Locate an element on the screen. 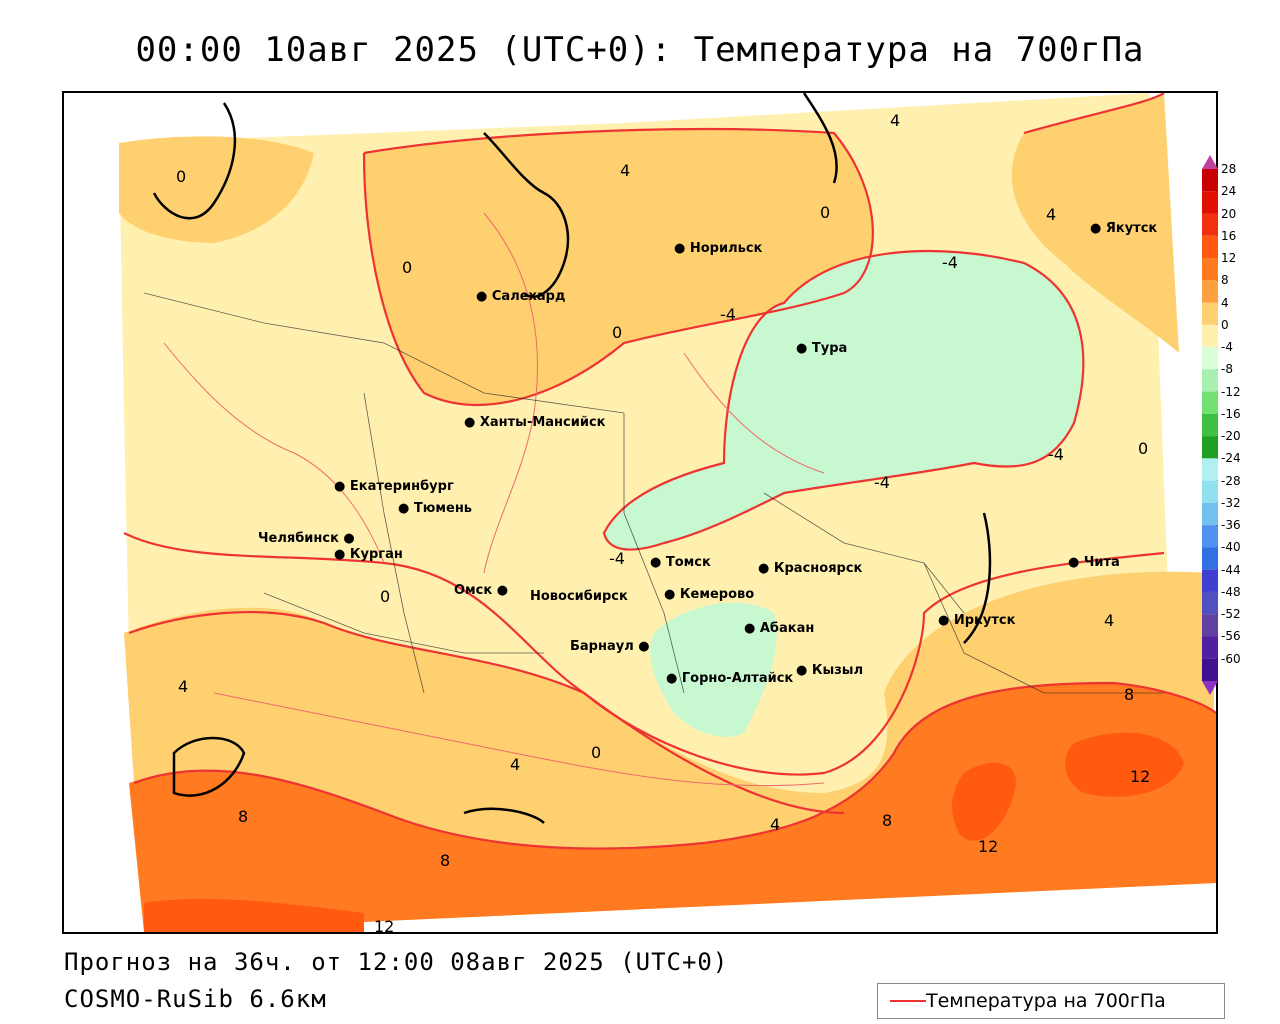 Image resolution: width=1280 pixels, height=1024 pixels. colorbar-tick-label: 20 is located at coordinates (1229, 213).